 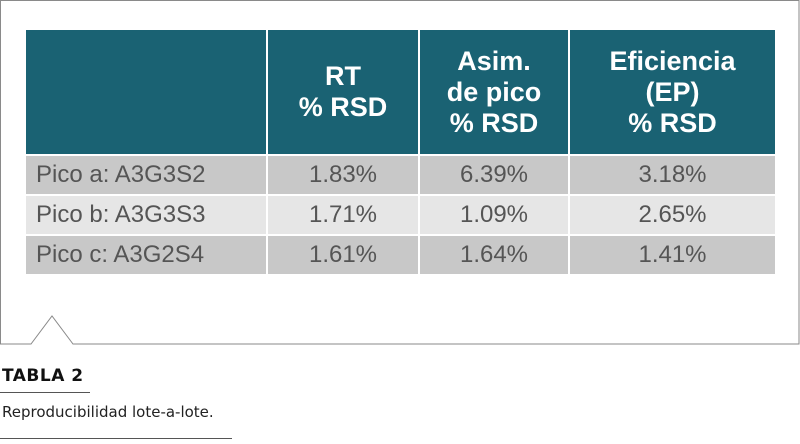 I want to click on caption-title: TABLA 2, so click(x=43, y=376).